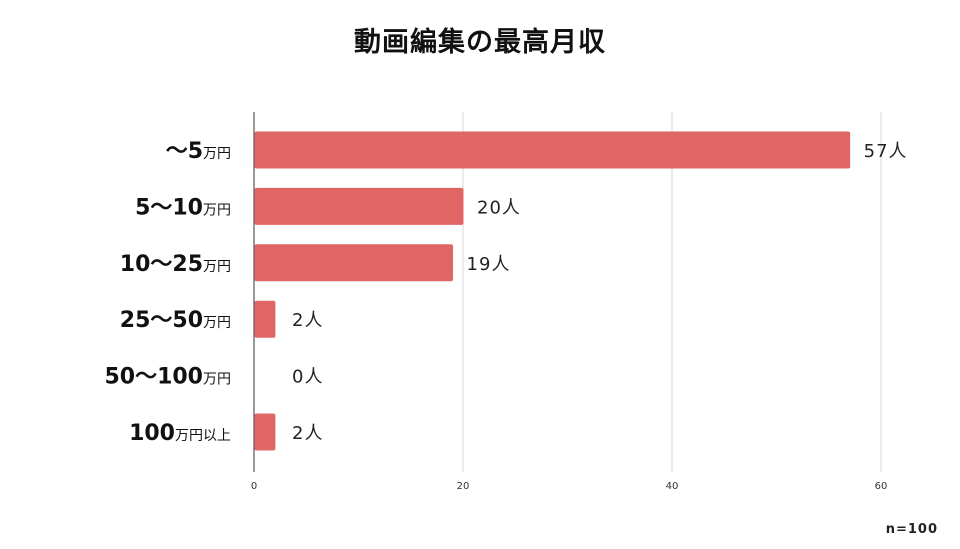  What do you see at coordinates (153, 377) in the screenshot?
I see `category-range: 50〜100` at bounding box center [153, 377].